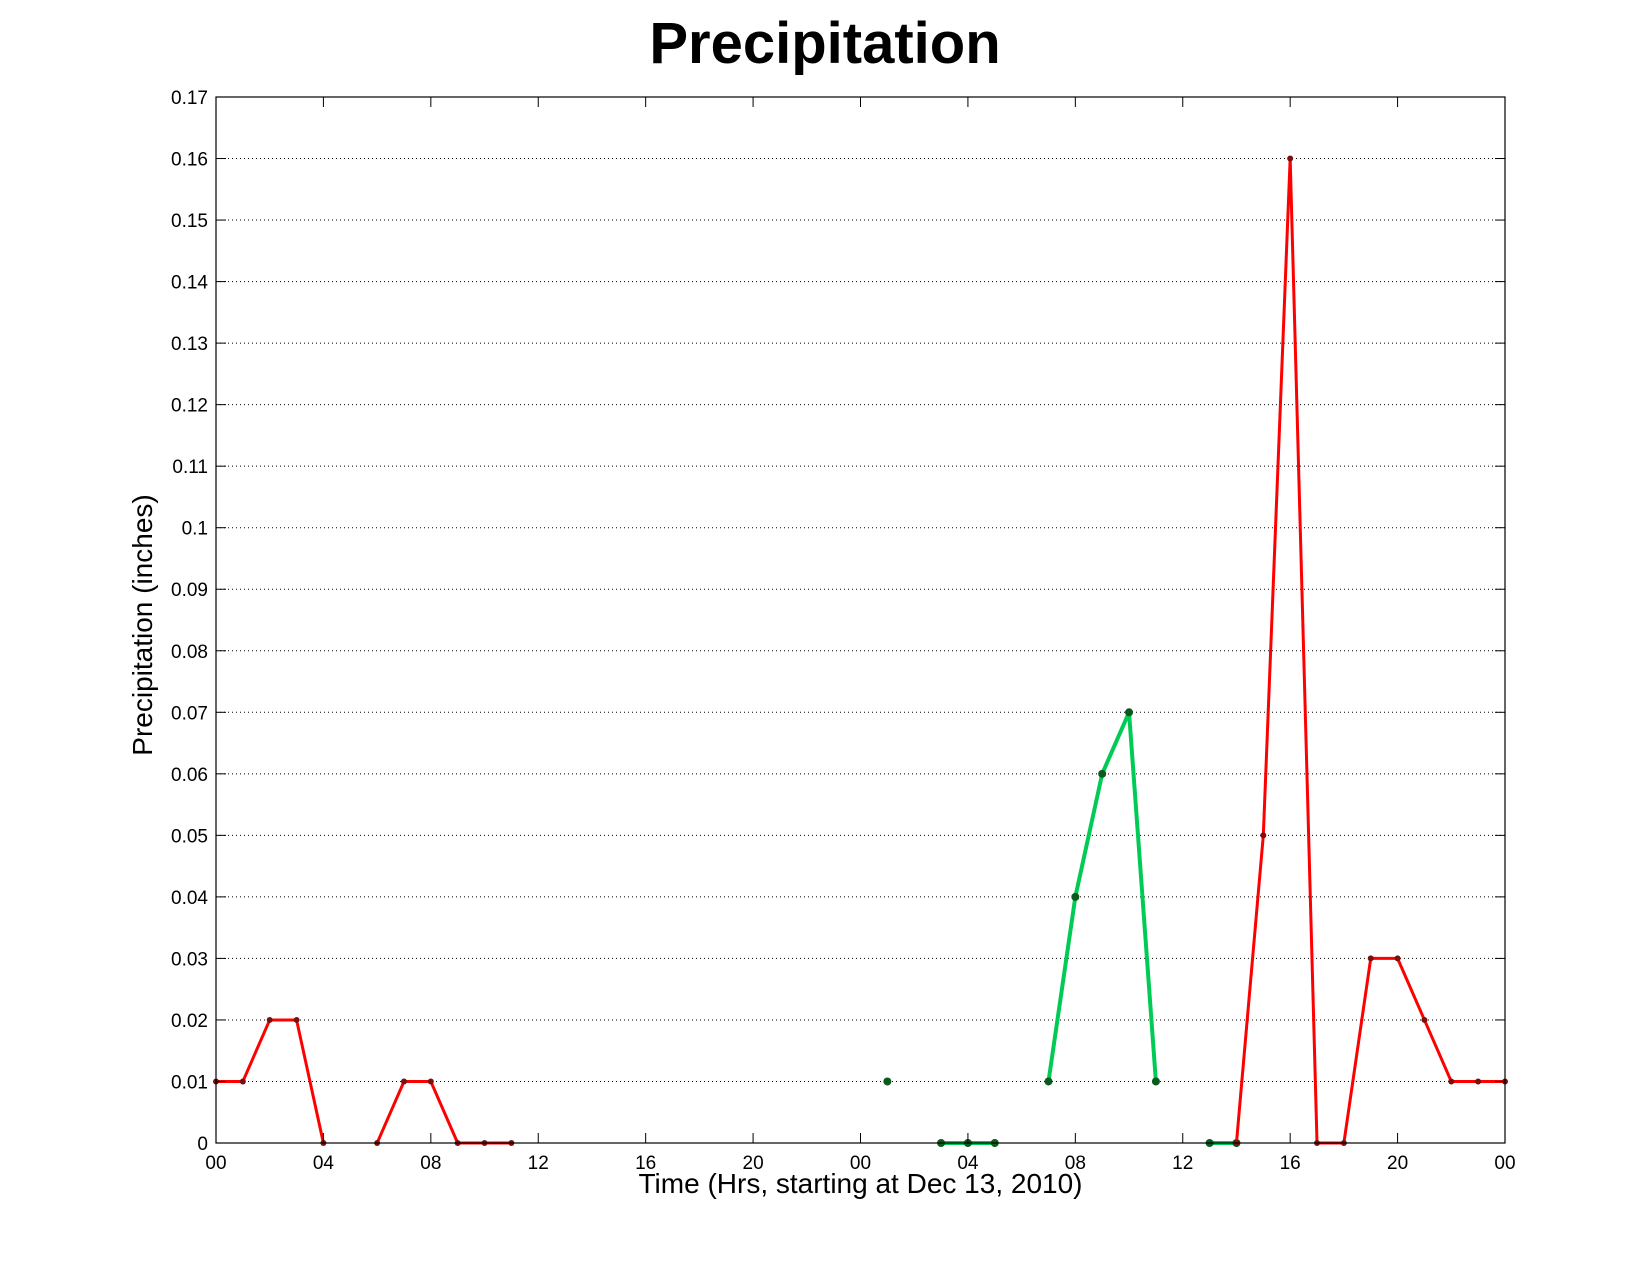 The width and height of the screenshot is (1650, 1275). I want to click on chart-title: Precipitation, so click(825, 43).